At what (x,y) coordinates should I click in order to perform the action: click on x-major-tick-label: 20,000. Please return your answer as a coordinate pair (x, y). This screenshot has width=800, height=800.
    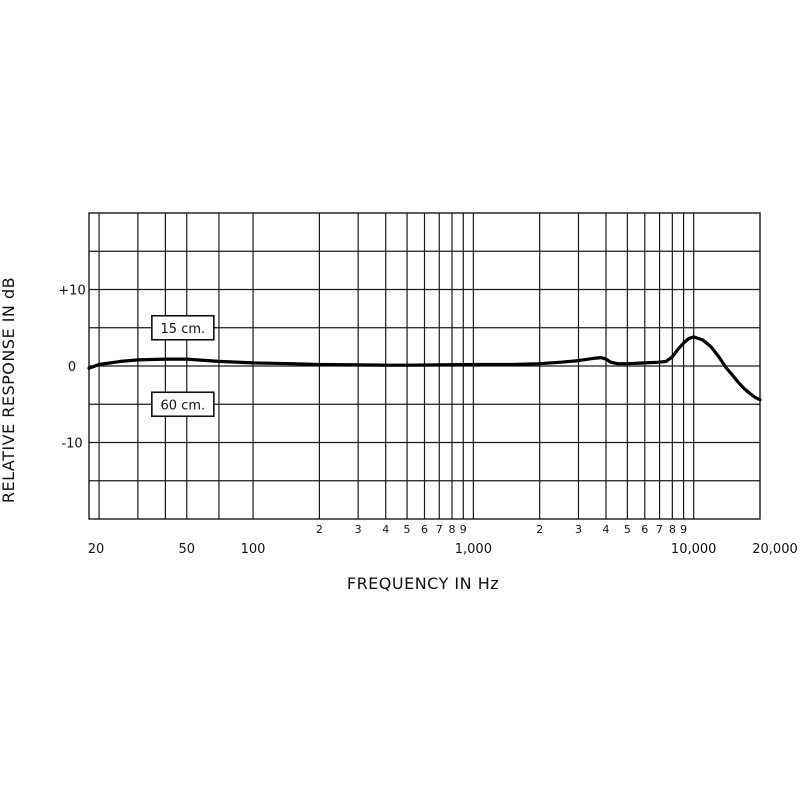
    Looking at the image, I should click on (775, 549).